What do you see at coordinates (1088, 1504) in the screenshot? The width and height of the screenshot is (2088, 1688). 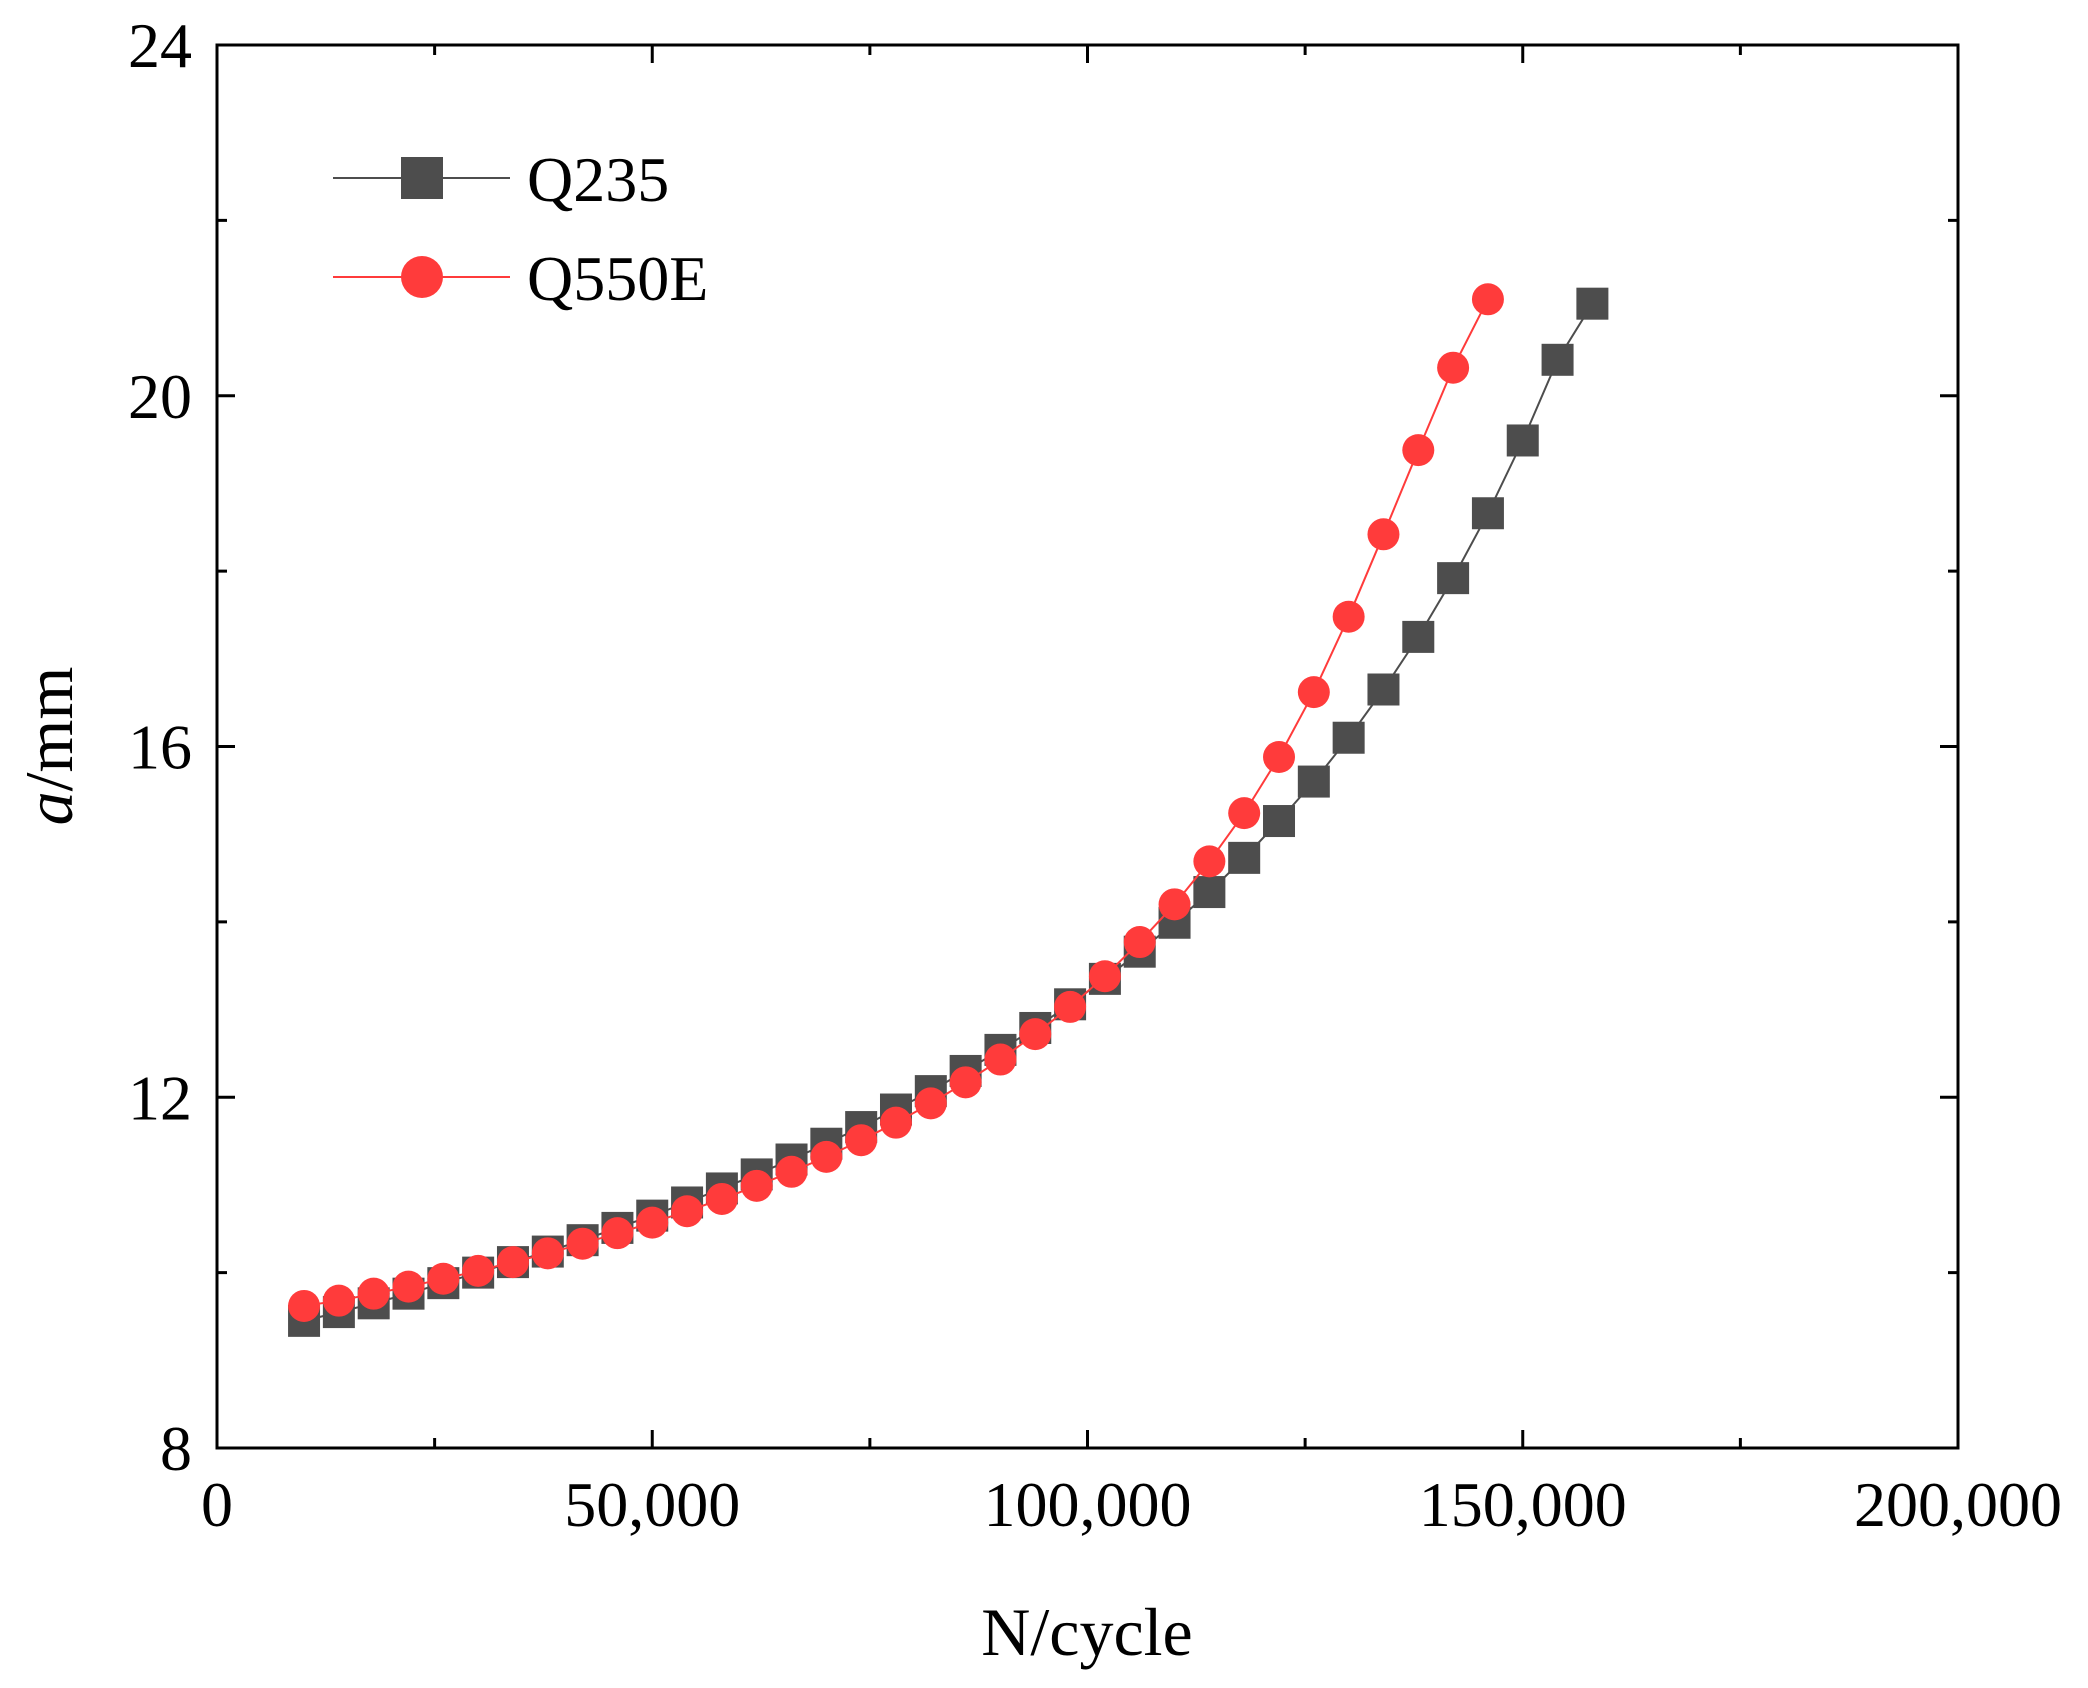 I see `x-tick-label: 100,000` at bounding box center [1088, 1504].